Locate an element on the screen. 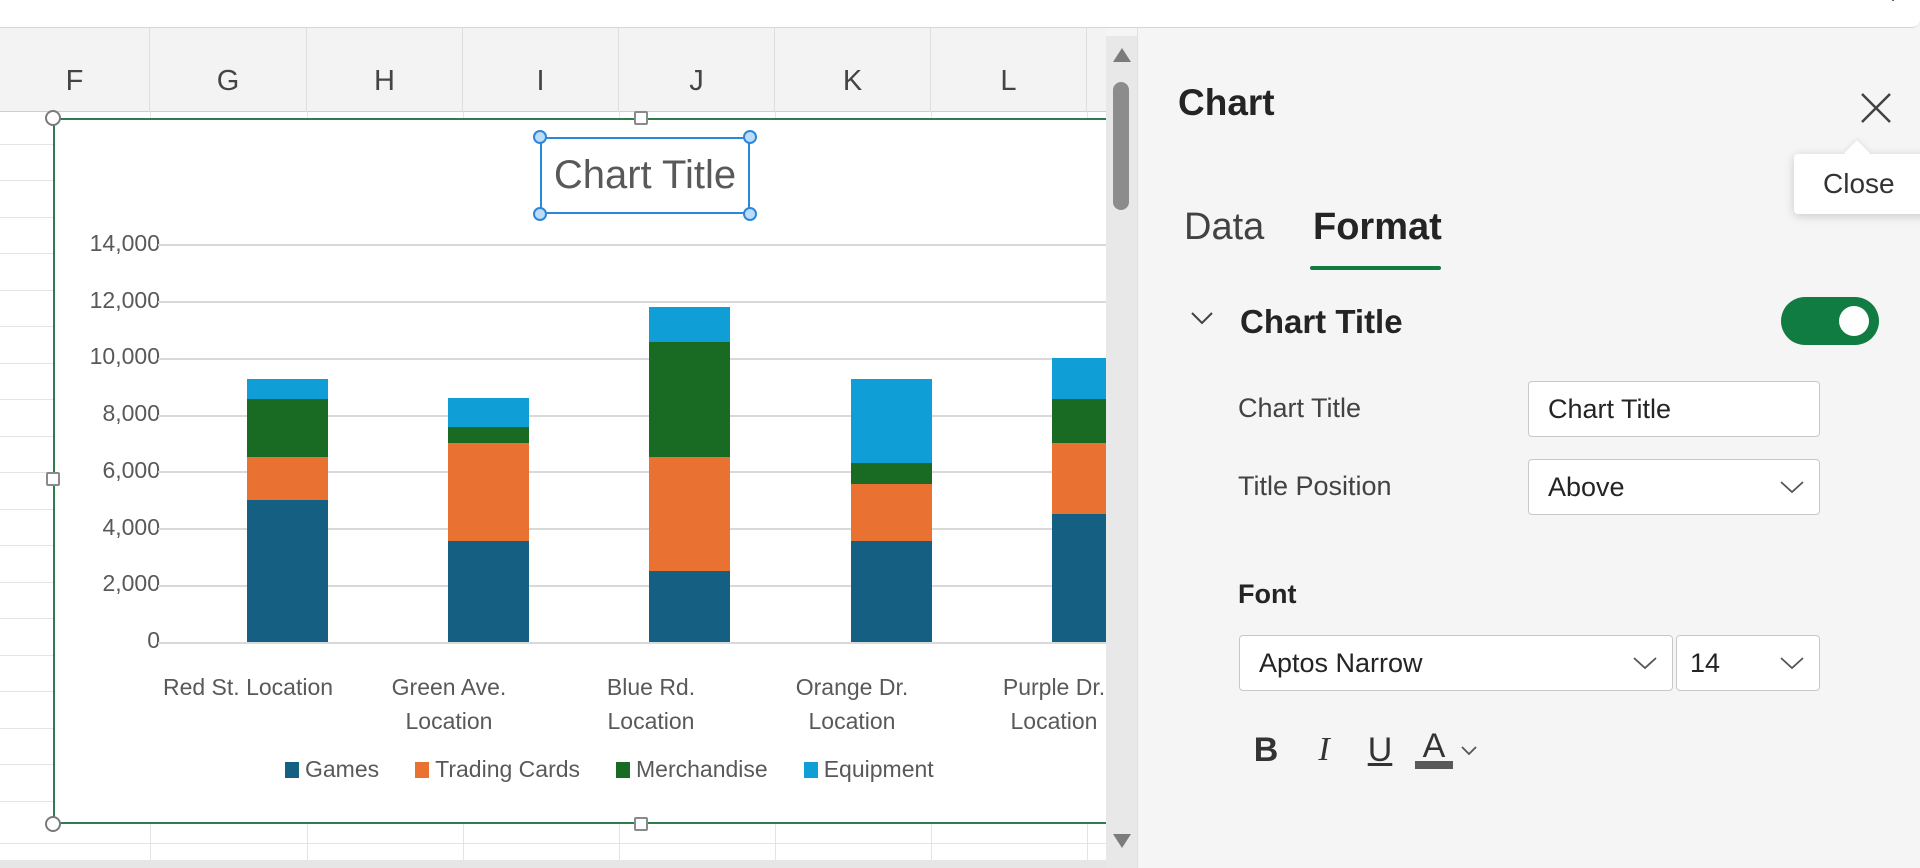 The height and width of the screenshot is (868, 1920). legend-item-merchandise: Merchandise is located at coordinates (692, 769).